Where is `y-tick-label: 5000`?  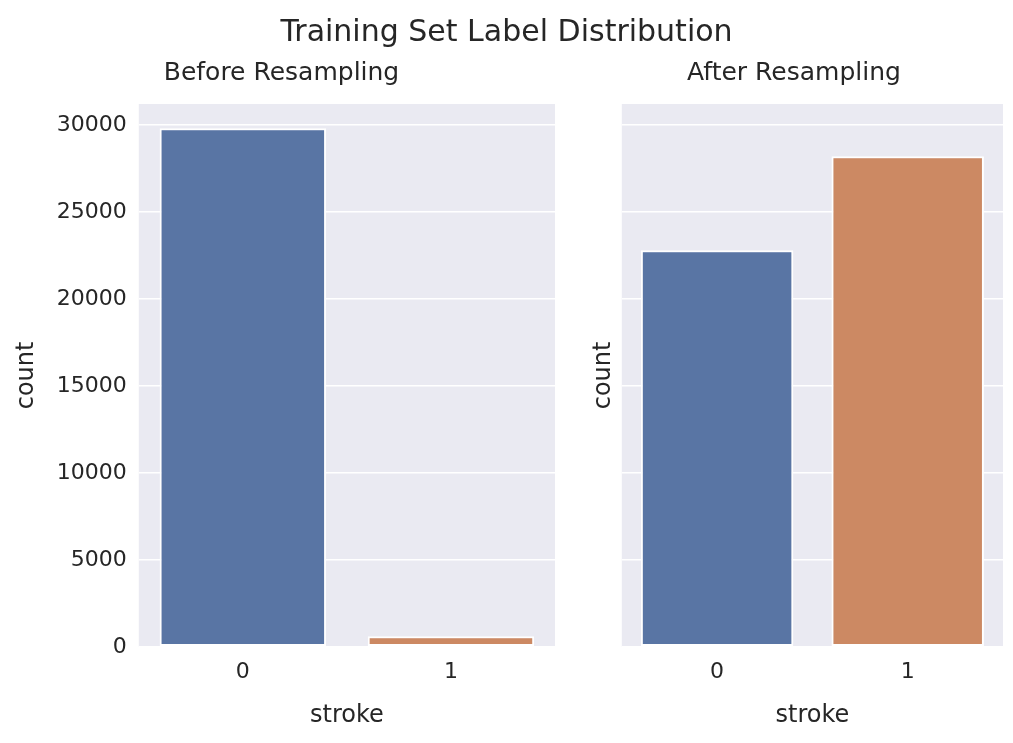 y-tick-label: 5000 is located at coordinates (98, 558).